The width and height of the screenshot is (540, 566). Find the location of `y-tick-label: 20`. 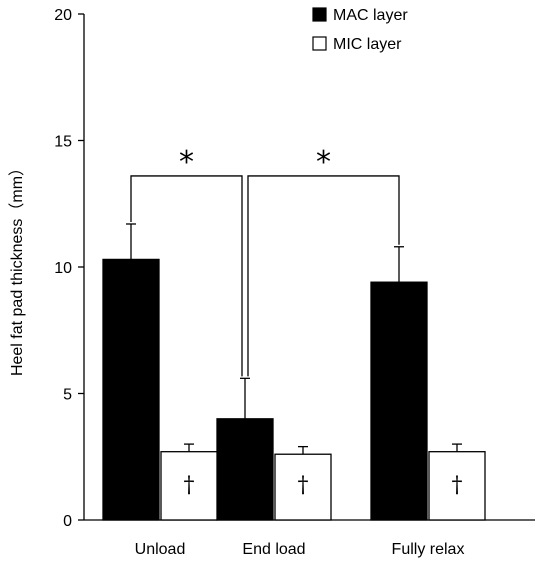

y-tick-label: 20 is located at coordinates (63, 15).